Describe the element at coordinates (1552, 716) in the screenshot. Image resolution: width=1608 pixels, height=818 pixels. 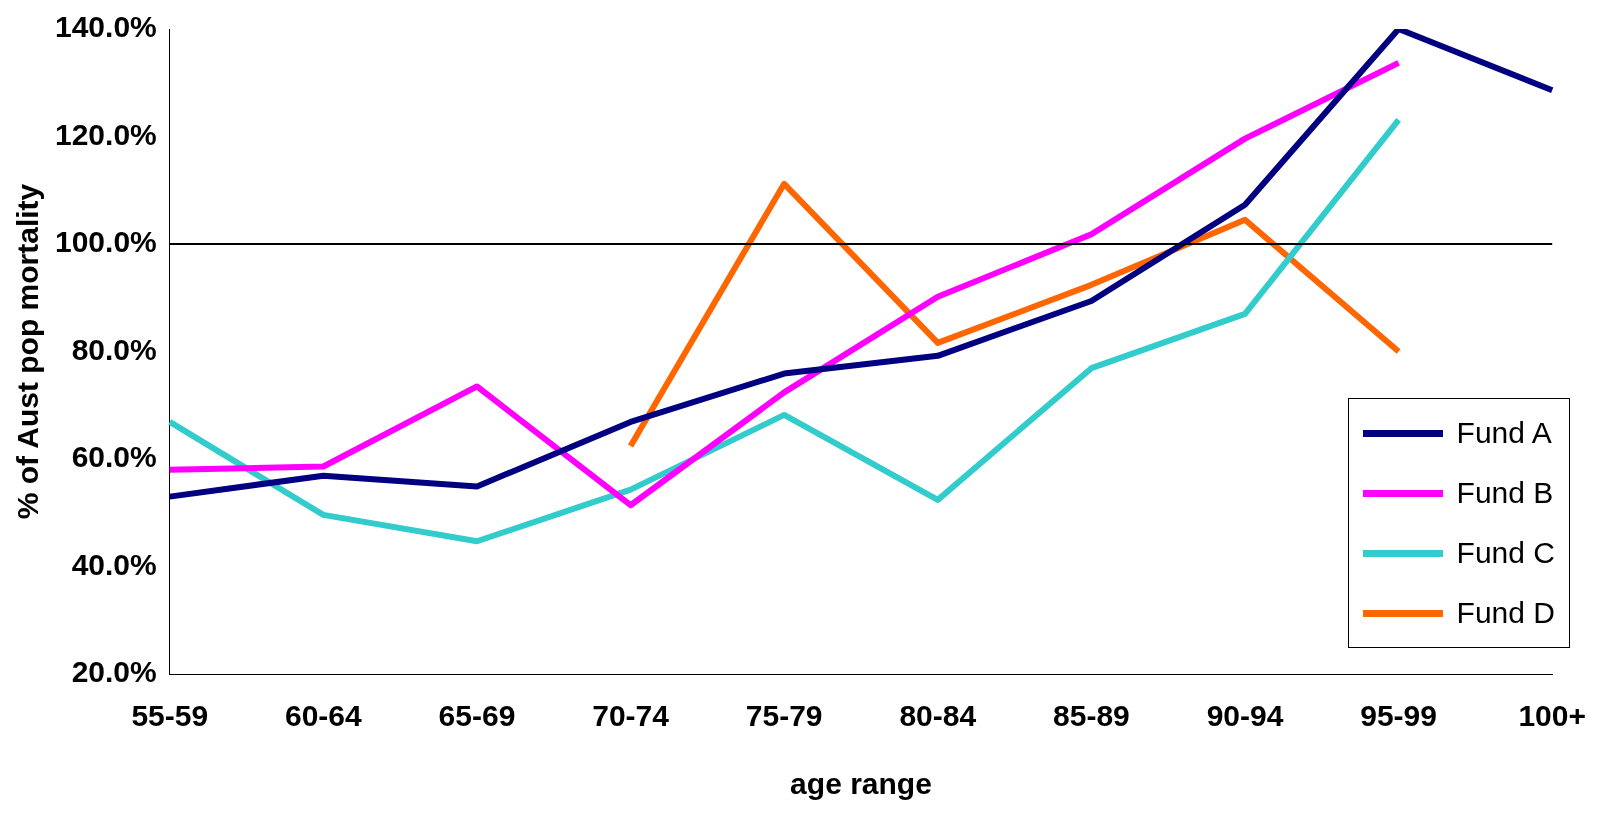
I see `x-tick-label: 100+` at that location.